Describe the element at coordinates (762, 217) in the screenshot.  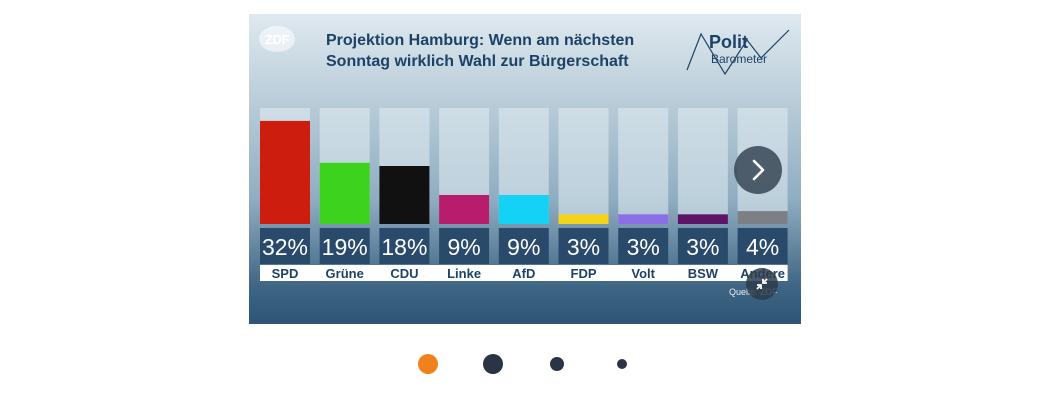
I see `bar-andere` at that location.